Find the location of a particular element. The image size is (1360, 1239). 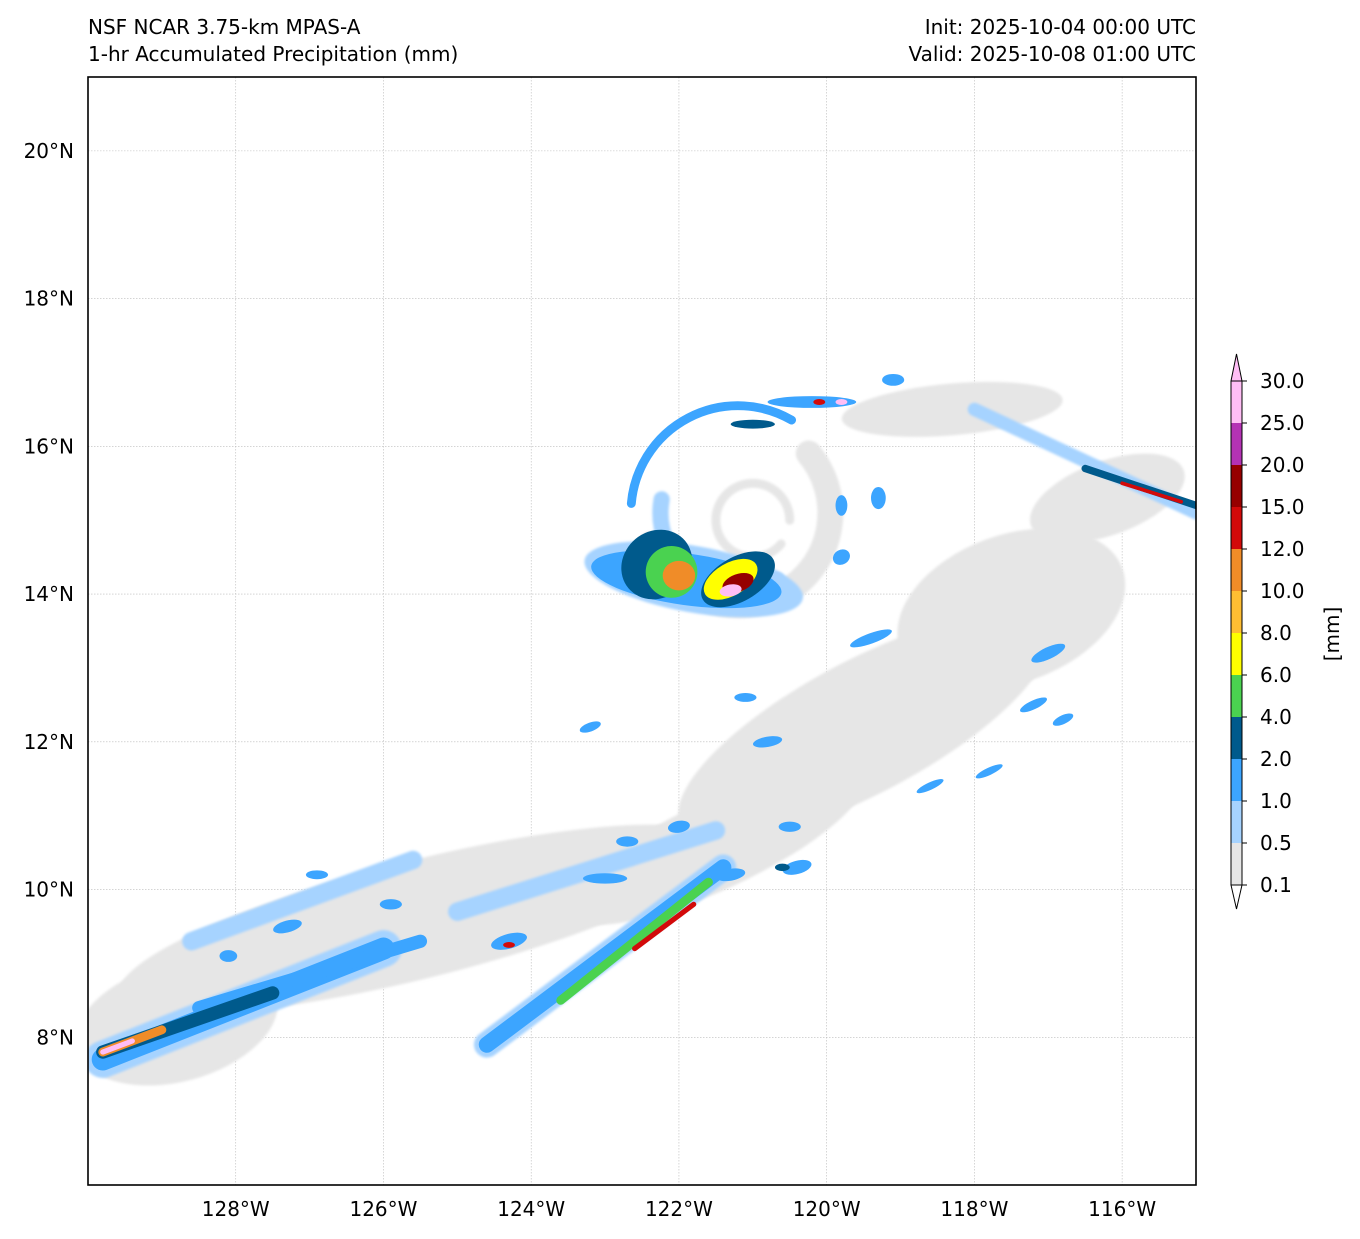

lat-tick-label: 18°N is located at coordinates (49, 299).